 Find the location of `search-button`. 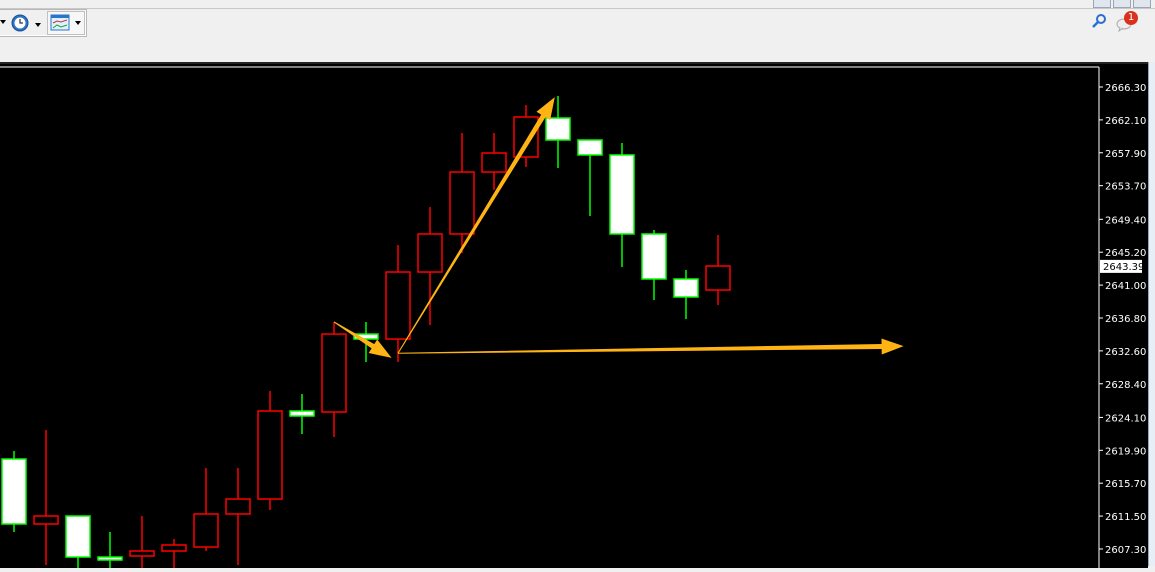

search-button is located at coordinates (1099, 21).